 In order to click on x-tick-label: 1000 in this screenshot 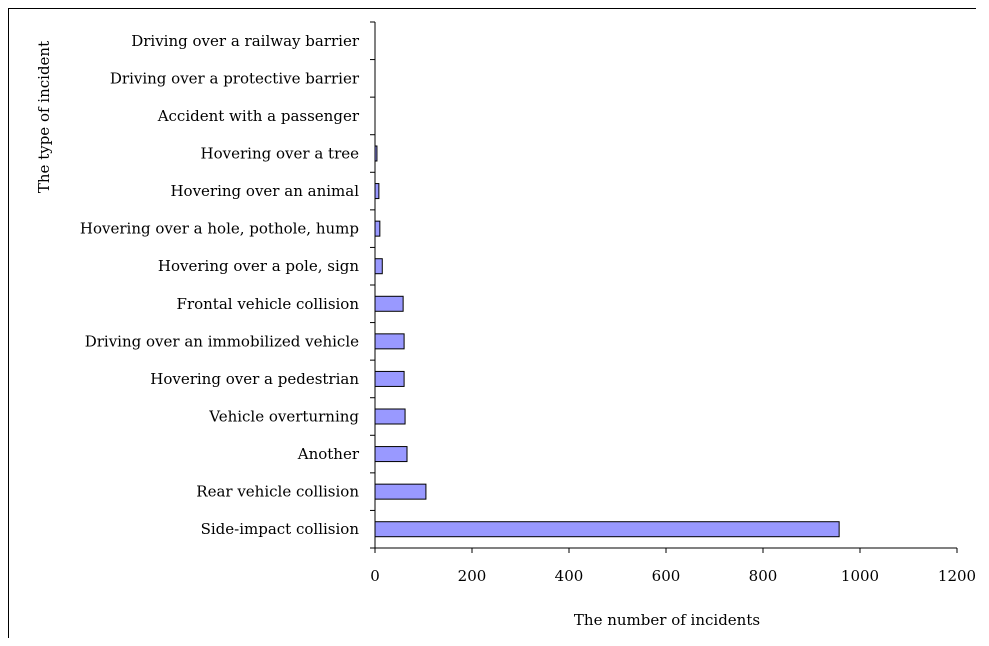, I will do `click(860, 576)`.